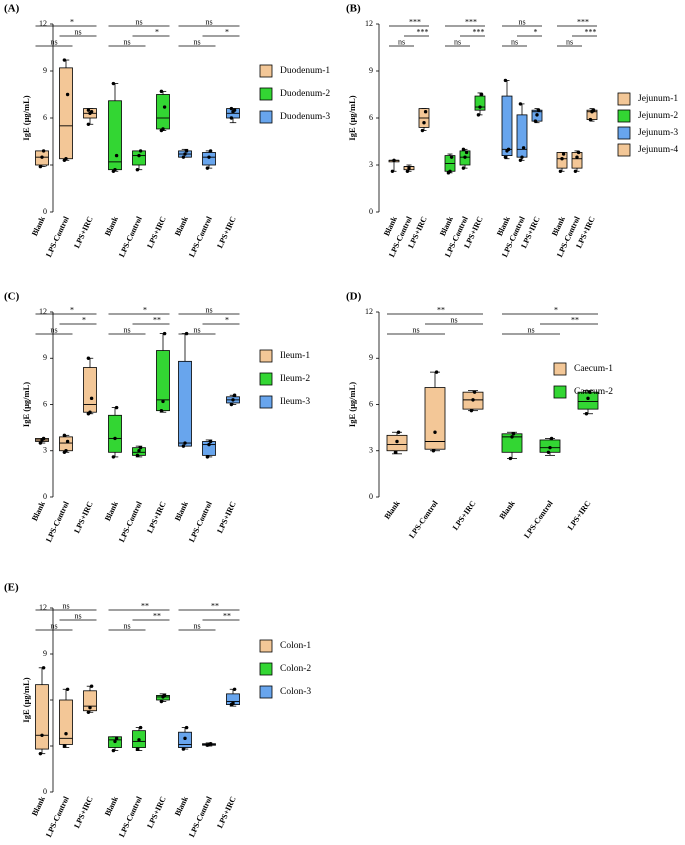 This screenshot has width=685, height=845. Describe the element at coordinates (305, 71) in the screenshot. I see `legend-label: Duodenum-1` at that location.